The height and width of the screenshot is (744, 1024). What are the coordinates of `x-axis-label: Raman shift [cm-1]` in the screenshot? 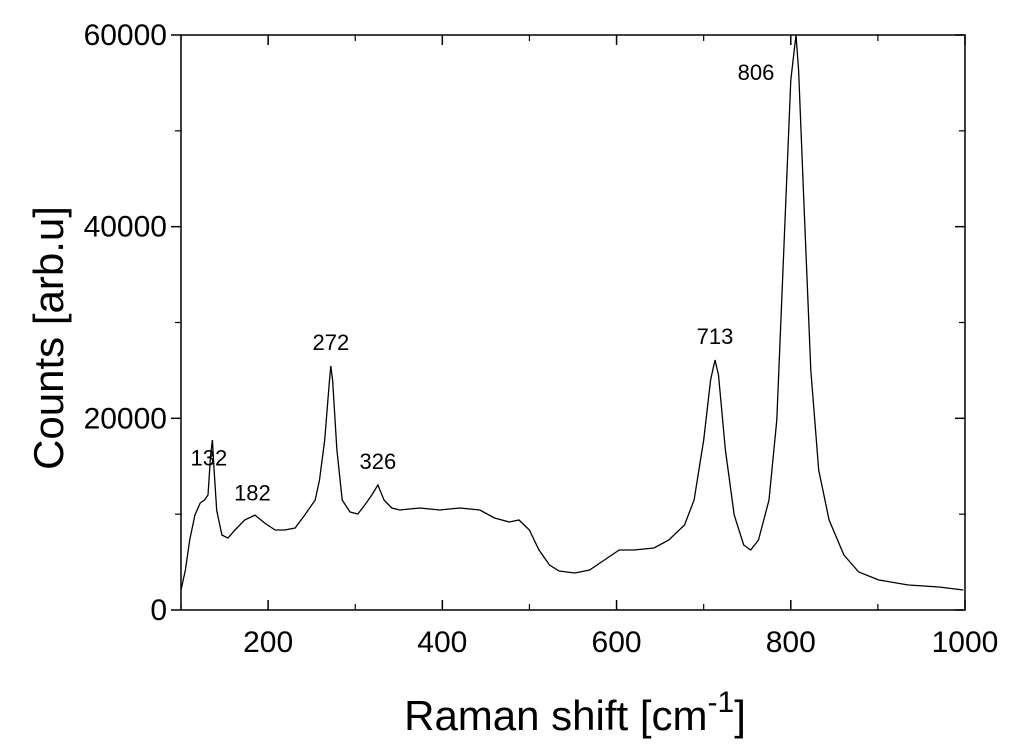 It's located at (575, 712).